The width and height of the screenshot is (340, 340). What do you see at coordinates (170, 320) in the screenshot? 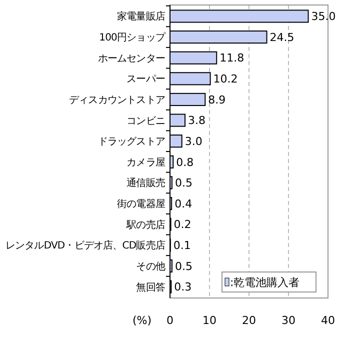
I see `x-tick-label: 0` at bounding box center [170, 320].